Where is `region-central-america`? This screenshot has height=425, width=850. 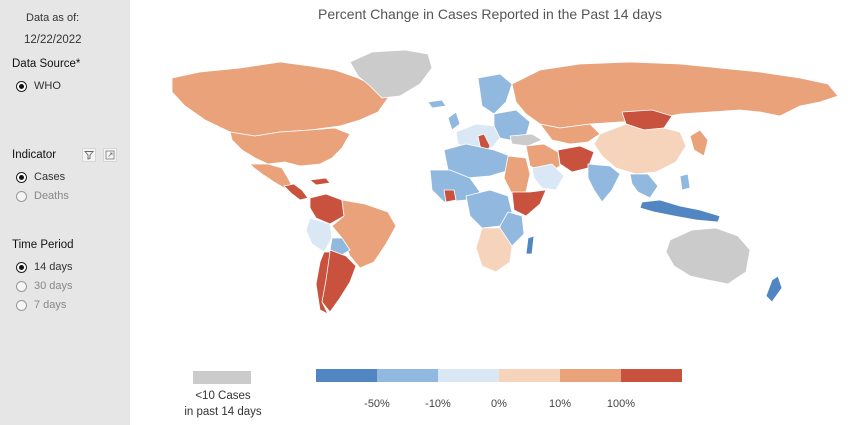
region-central-america is located at coordinates (296, 192).